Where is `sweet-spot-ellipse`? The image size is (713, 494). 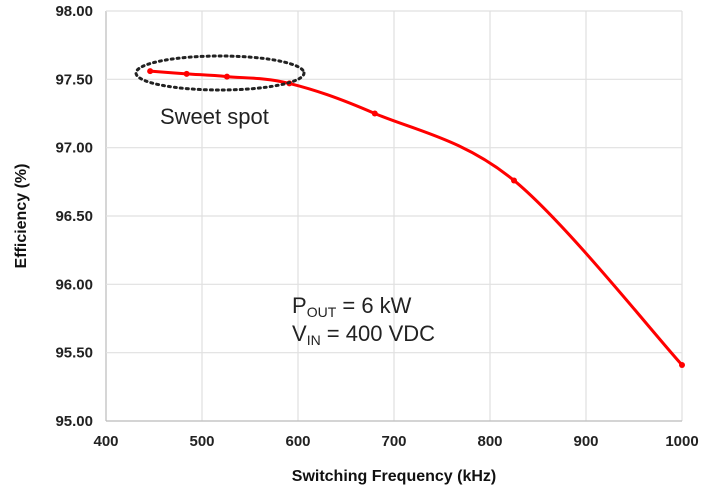 sweet-spot-ellipse is located at coordinates (220, 73).